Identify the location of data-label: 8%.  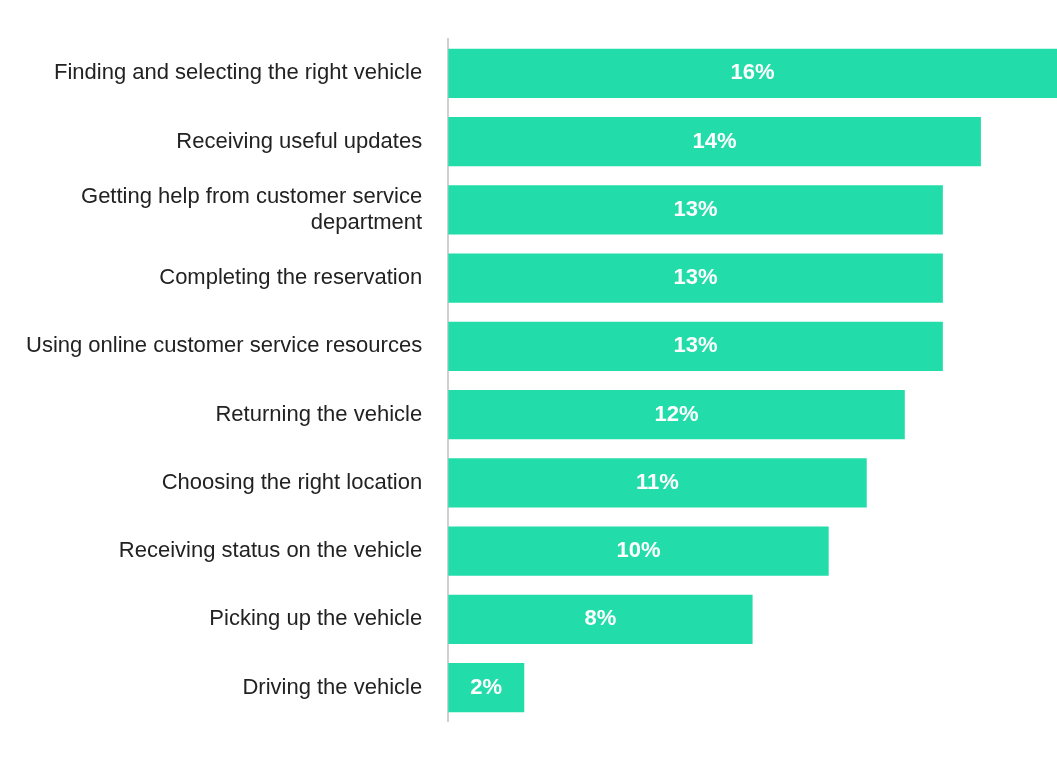
(600, 618).